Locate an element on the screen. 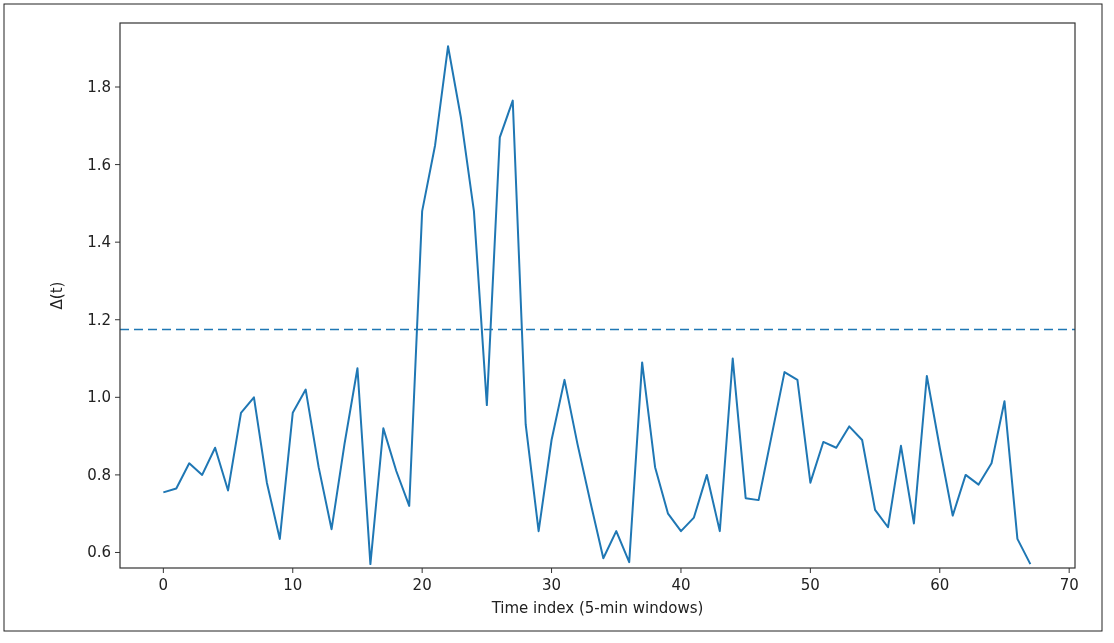  x-tick-label: 10 is located at coordinates (293, 585).